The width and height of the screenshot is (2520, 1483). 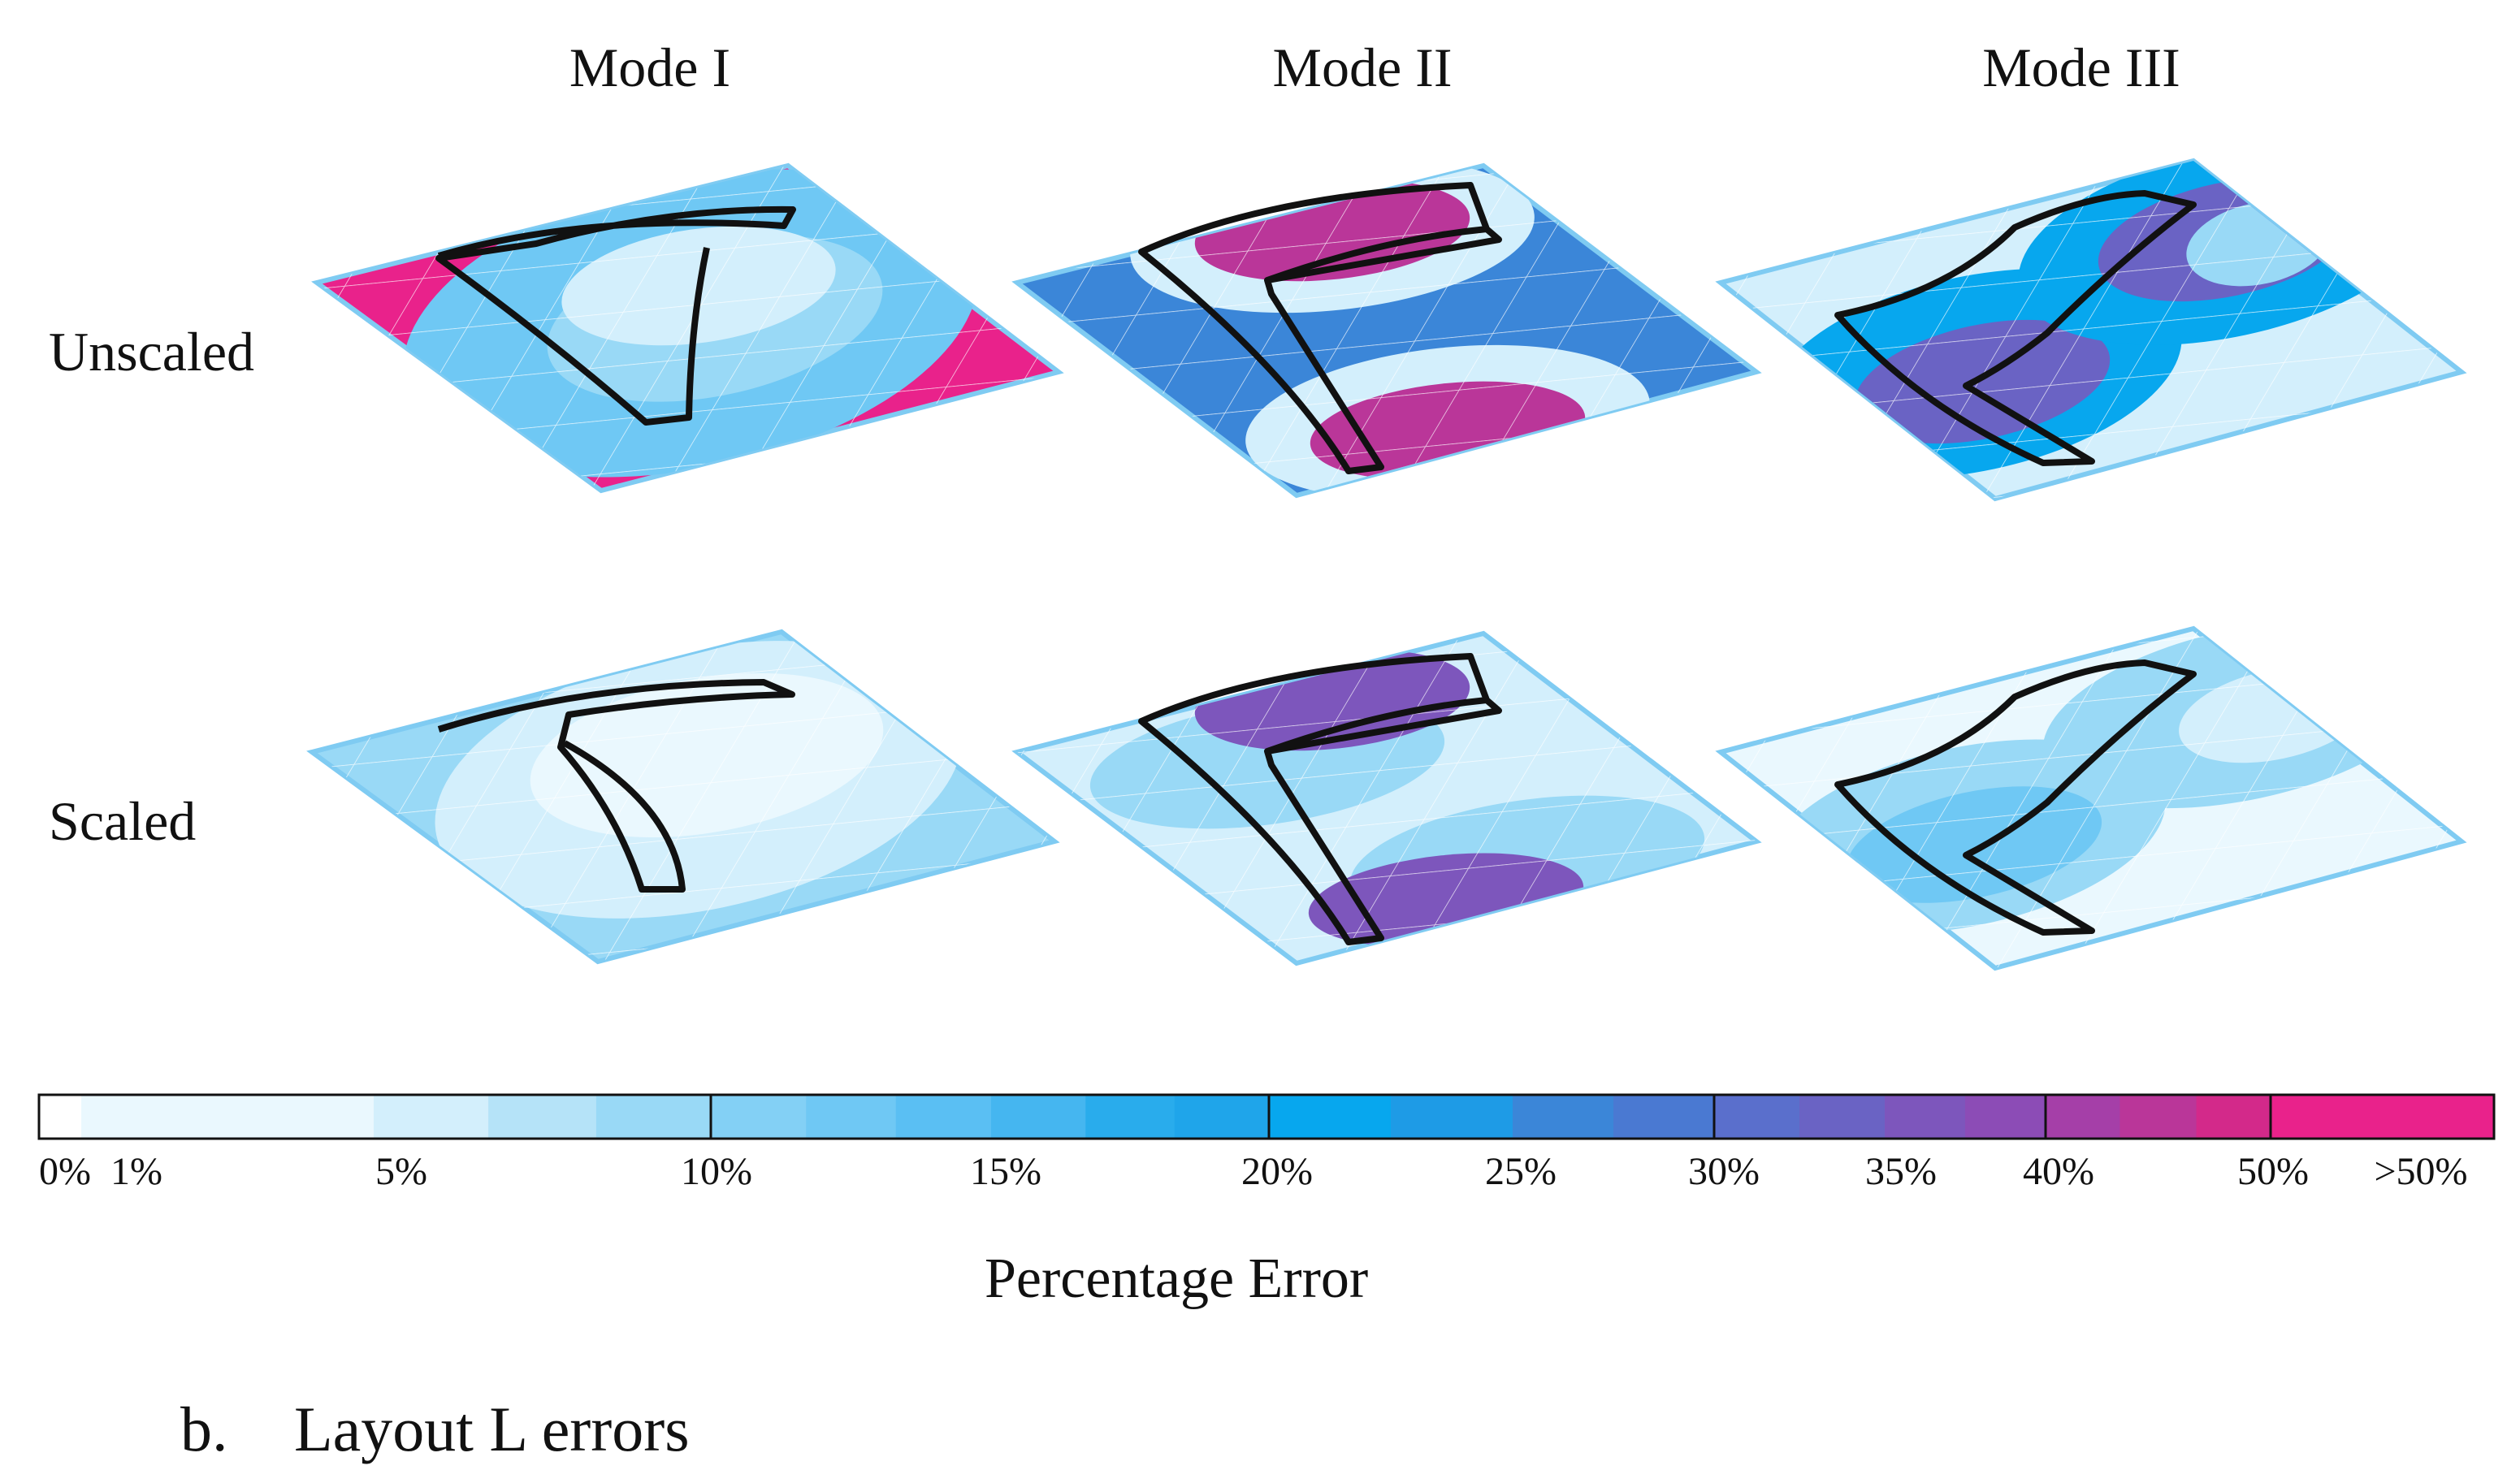 I want to click on row-label-unscaled: Unscaled, so click(x=152, y=352).